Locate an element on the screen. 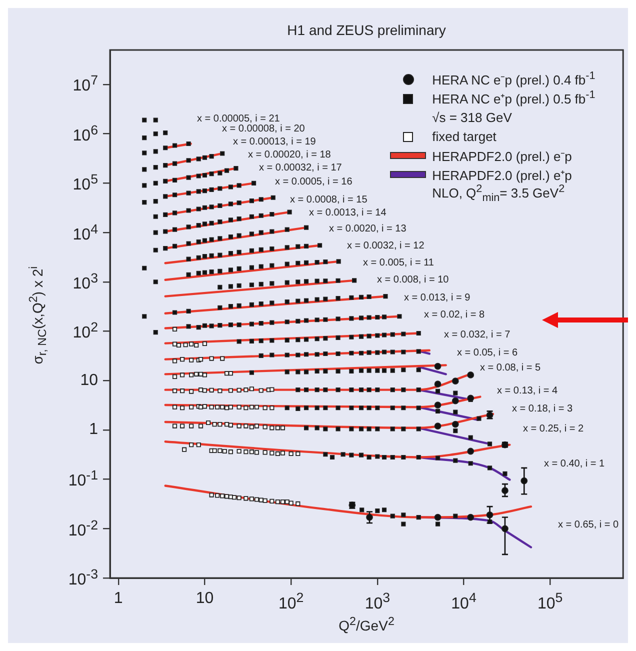 The image size is (636, 651). annotation: x = 0.0013, i = 14 is located at coordinates (347, 213).